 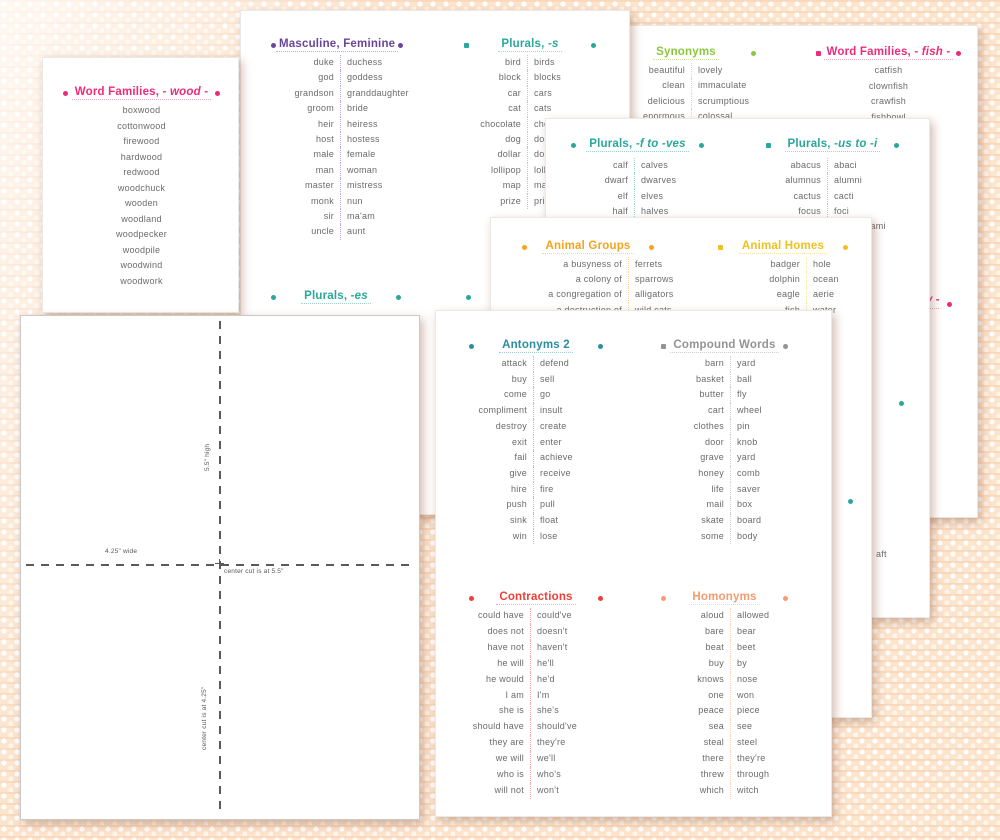 What do you see at coordinates (637, 181) in the screenshot?
I see `word-pair-row: dwarf dwarves` at bounding box center [637, 181].